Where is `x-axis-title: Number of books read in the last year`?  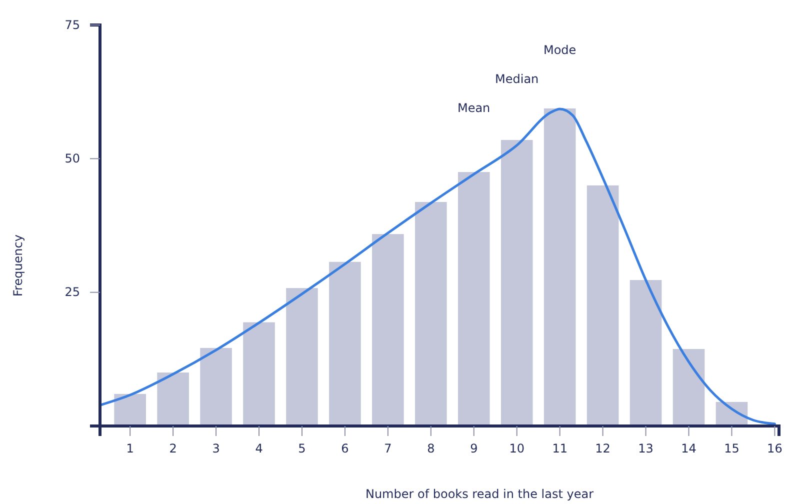
x-axis-title: Number of books read in the last year is located at coordinates (479, 494).